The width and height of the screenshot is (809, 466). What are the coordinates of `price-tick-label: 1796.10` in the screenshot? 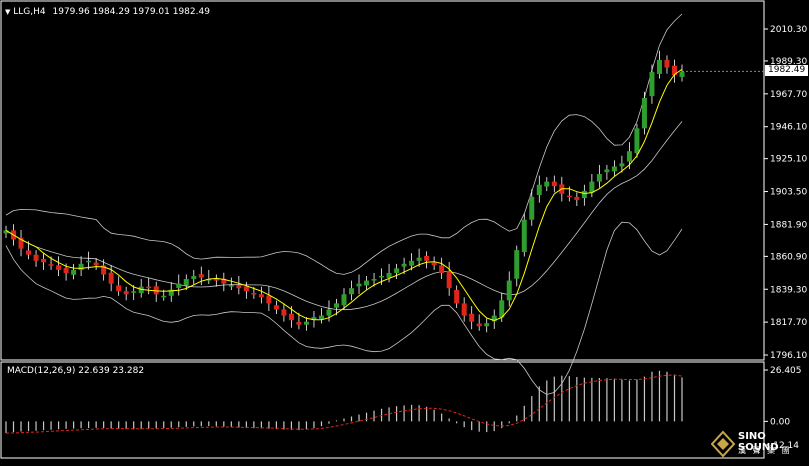 It's located at (788, 356).